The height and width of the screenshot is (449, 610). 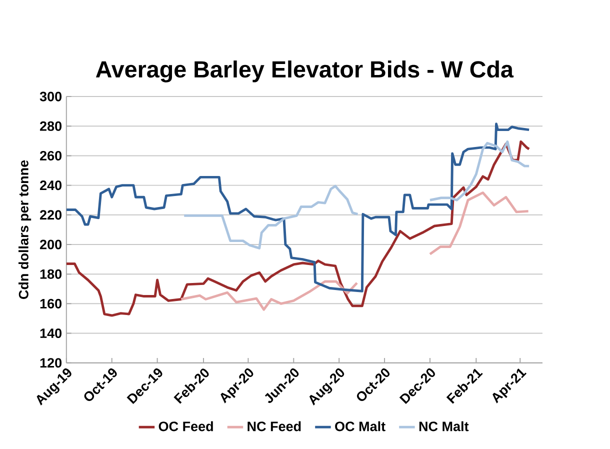 I want to click on chart-title: Average Barley Elevator Bids - W Cda, so click(x=305, y=71).